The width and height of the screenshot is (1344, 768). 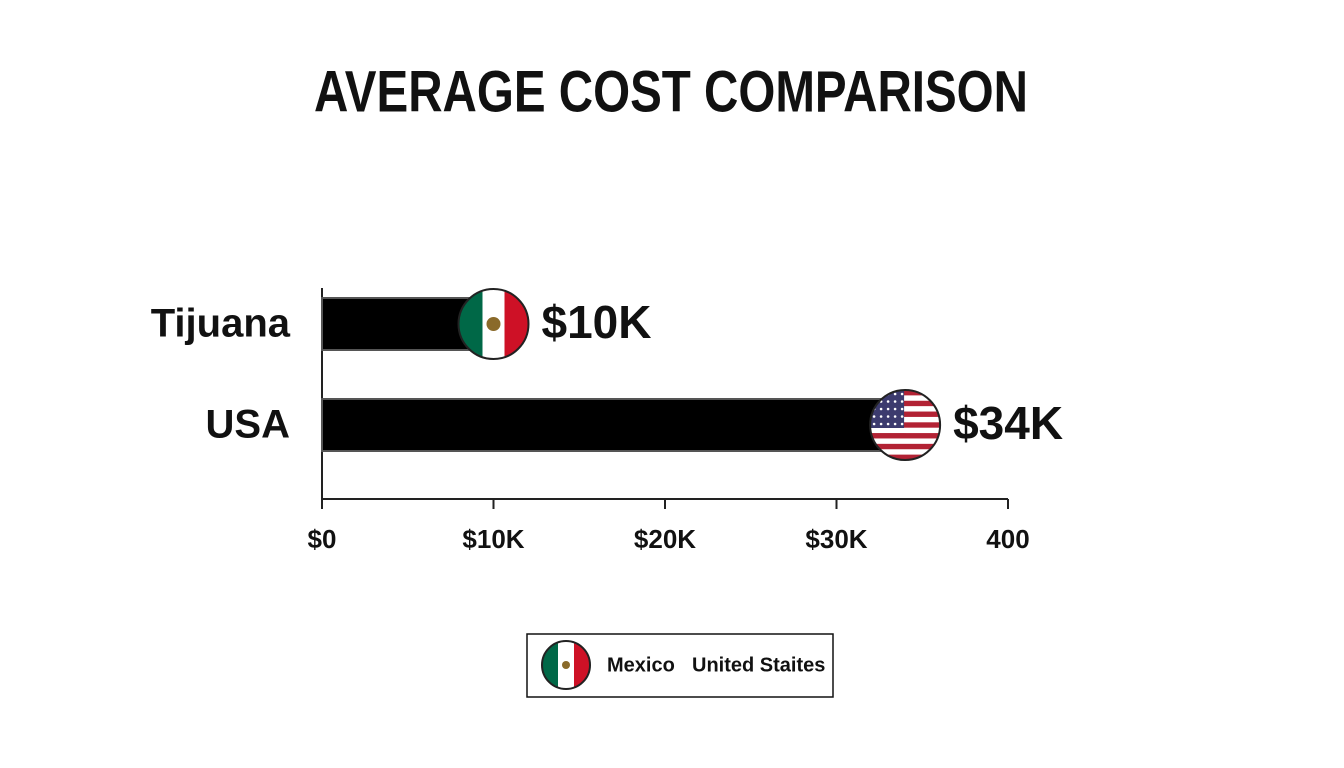 I want to click on flag-mexico, so click(x=493, y=324).